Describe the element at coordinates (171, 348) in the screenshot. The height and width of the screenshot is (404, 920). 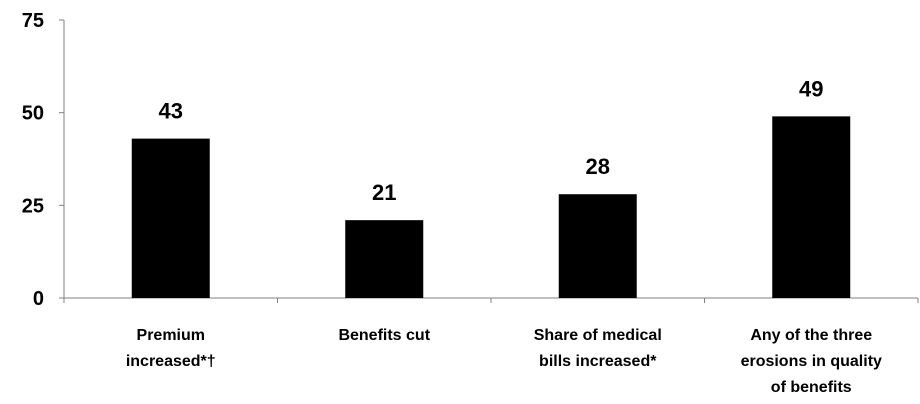
I see `x-category-label: Premium increased*†` at that location.